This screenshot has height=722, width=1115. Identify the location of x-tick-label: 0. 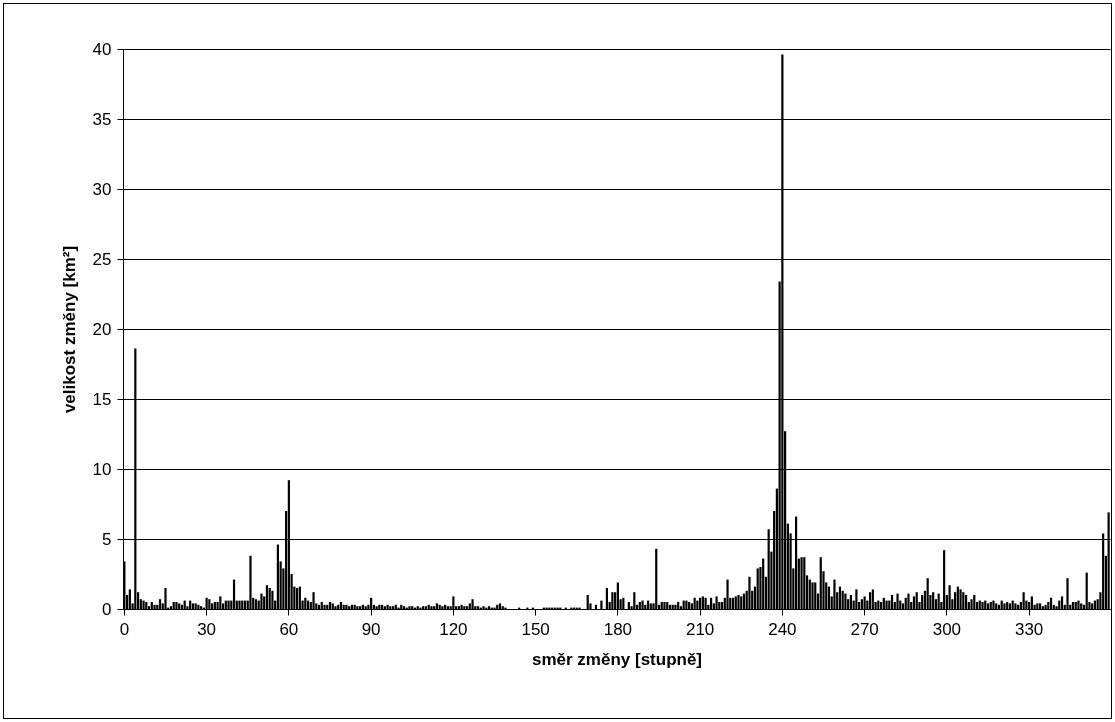
(124, 629).